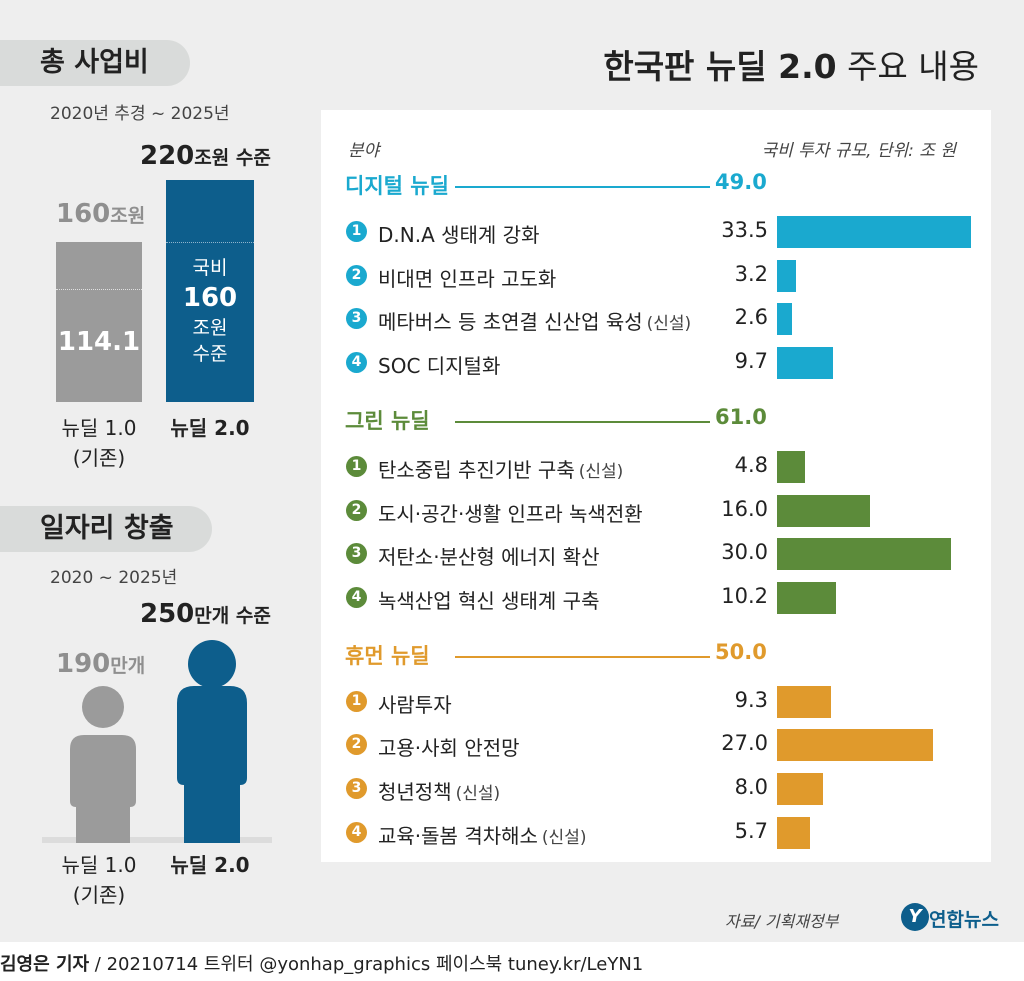  What do you see at coordinates (210, 354) in the screenshot?
I see `budget-new-inner-line4: 수준` at bounding box center [210, 354].